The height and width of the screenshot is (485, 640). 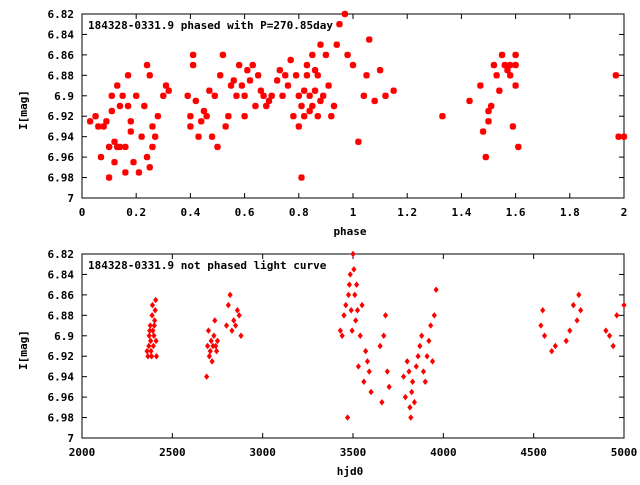 What do you see at coordinates (61, 315) in the screenshot?
I see `light-curve-y-tick-label: 6.88` at bounding box center [61, 315].